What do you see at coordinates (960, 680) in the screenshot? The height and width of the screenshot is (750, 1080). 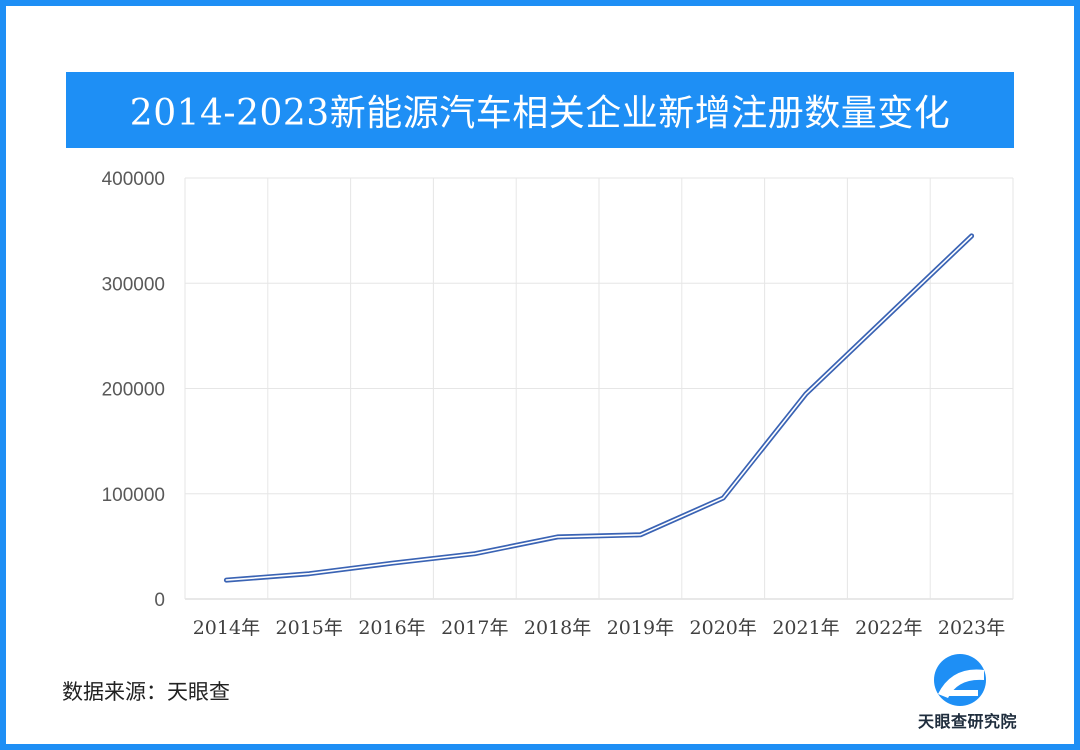 I see `logo-icon` at bounding box center [960, 680].